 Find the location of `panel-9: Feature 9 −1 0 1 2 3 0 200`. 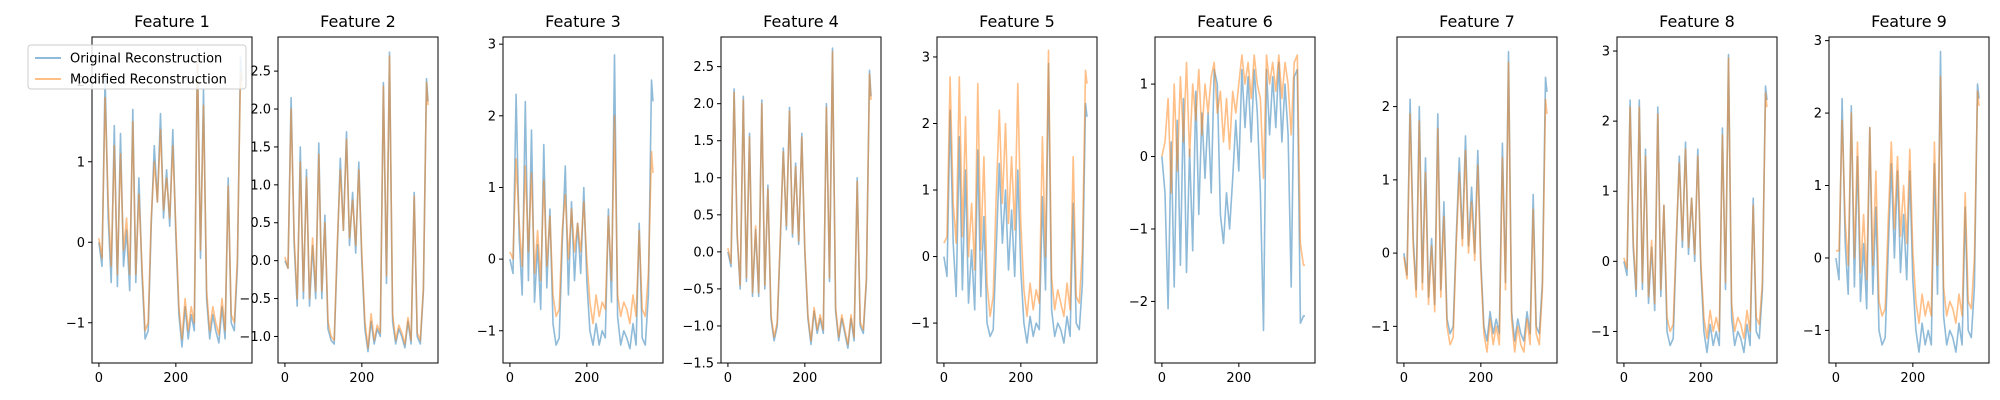

panel-9: Feature 9 −1 0 1 2 3 0 200 is located at coordinates (1896, 199).